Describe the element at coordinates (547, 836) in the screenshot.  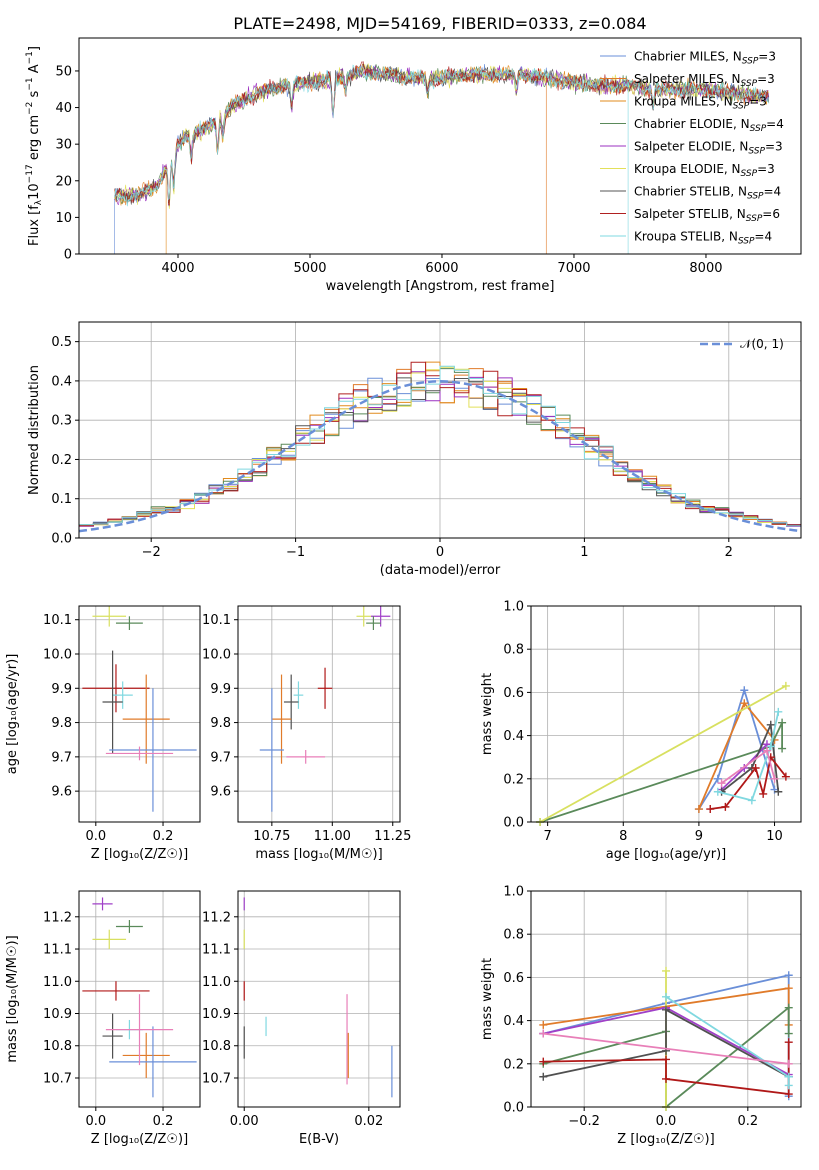
I see `x-tick-label: 7` at that location.